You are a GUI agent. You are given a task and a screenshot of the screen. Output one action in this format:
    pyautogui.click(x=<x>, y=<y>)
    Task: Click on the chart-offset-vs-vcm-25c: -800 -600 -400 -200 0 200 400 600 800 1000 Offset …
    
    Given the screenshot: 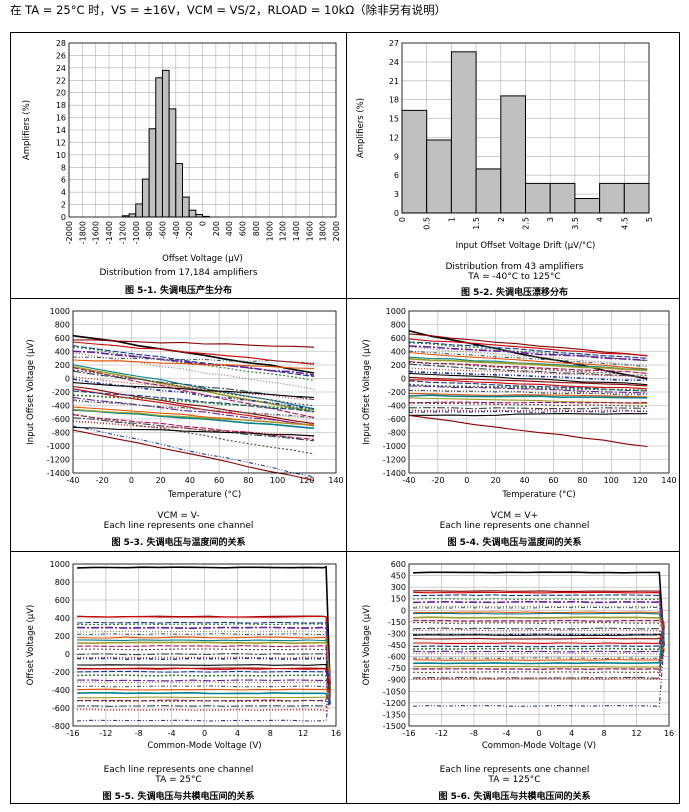 What is the action you would take?
    pyautogui.click(x=183, y=655)
    